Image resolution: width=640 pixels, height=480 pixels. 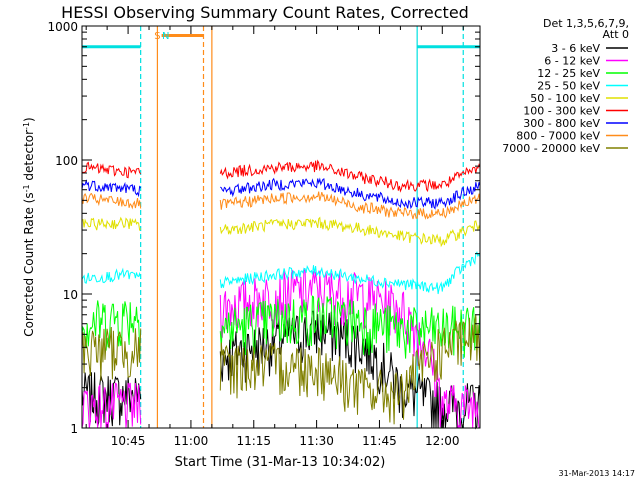 I want to click on x-tick-label: 10:45, so click(x=128, y=441).